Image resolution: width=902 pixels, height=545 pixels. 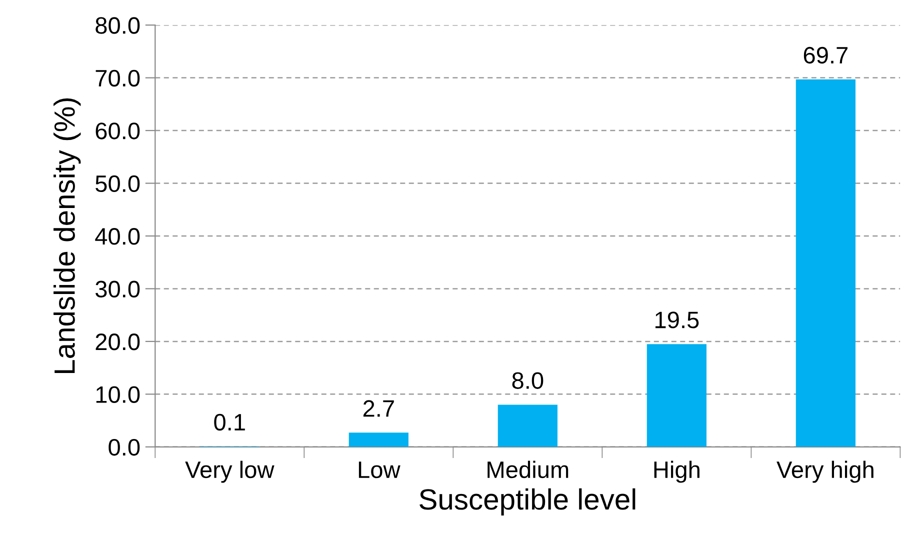 I want to click on y-tick-label: 30.0, so click(x=118, y=289).